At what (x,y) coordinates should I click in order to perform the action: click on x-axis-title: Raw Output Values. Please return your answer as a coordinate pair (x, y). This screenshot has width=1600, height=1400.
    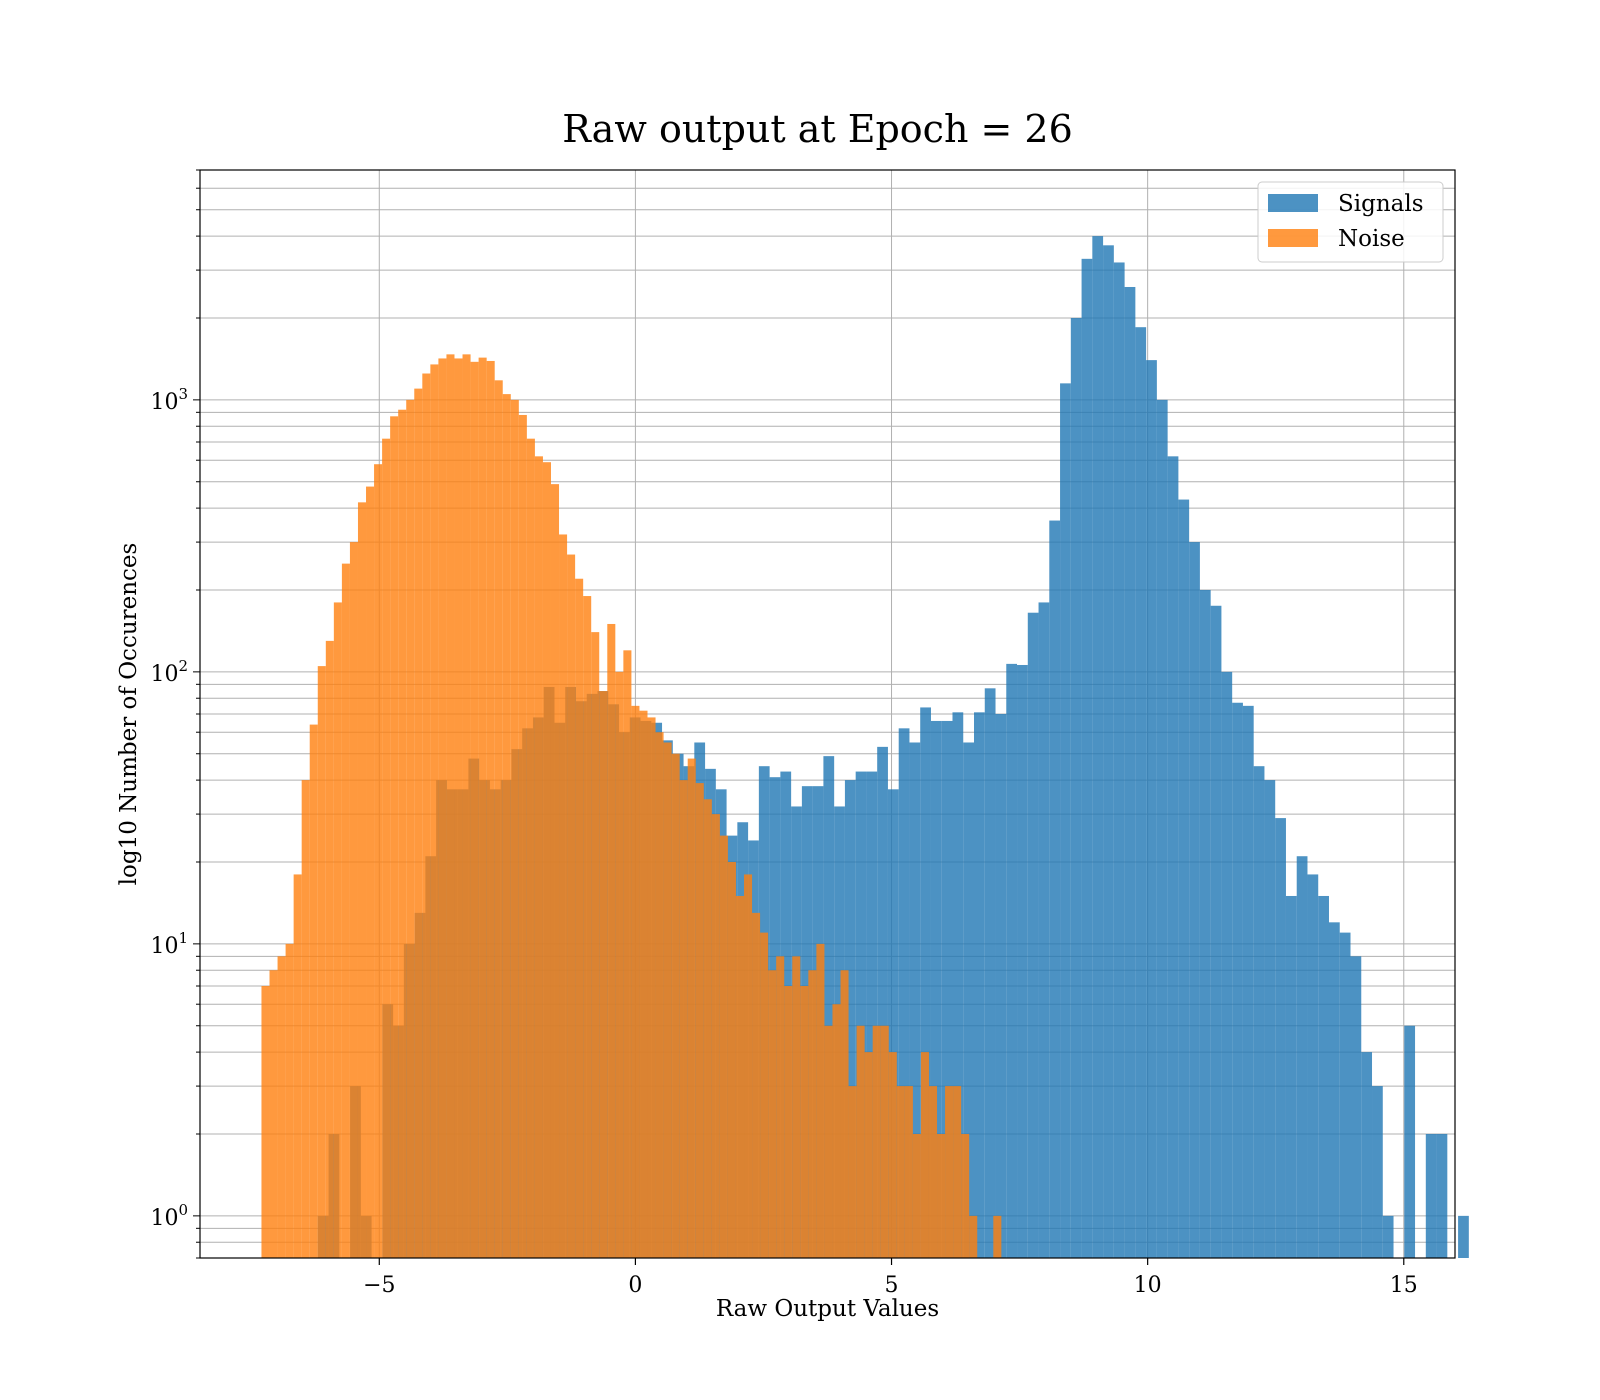
    Looking at the image, I should click on (827, 1309).